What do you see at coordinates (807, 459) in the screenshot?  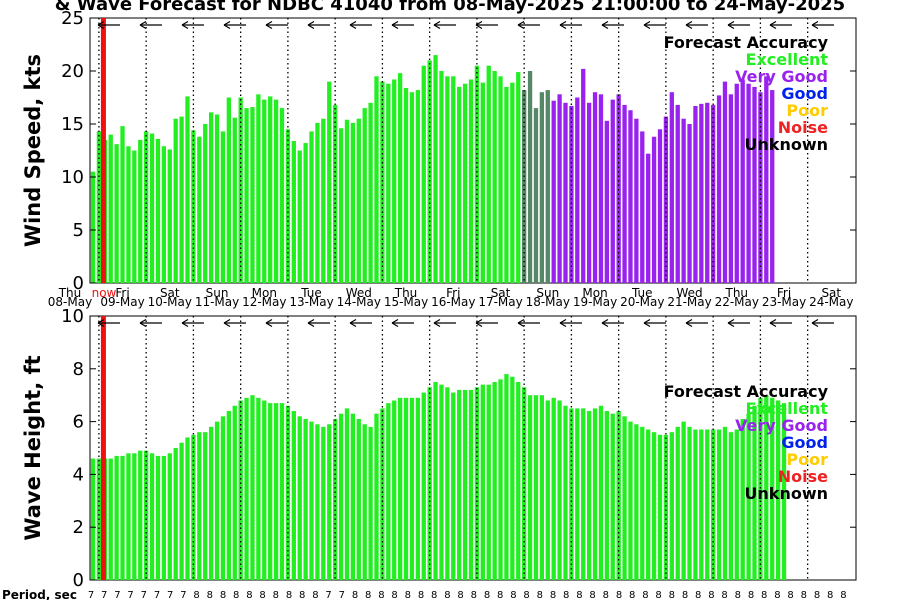 I see `wave-legend-item: Poor` at bounding box center [807, 459].